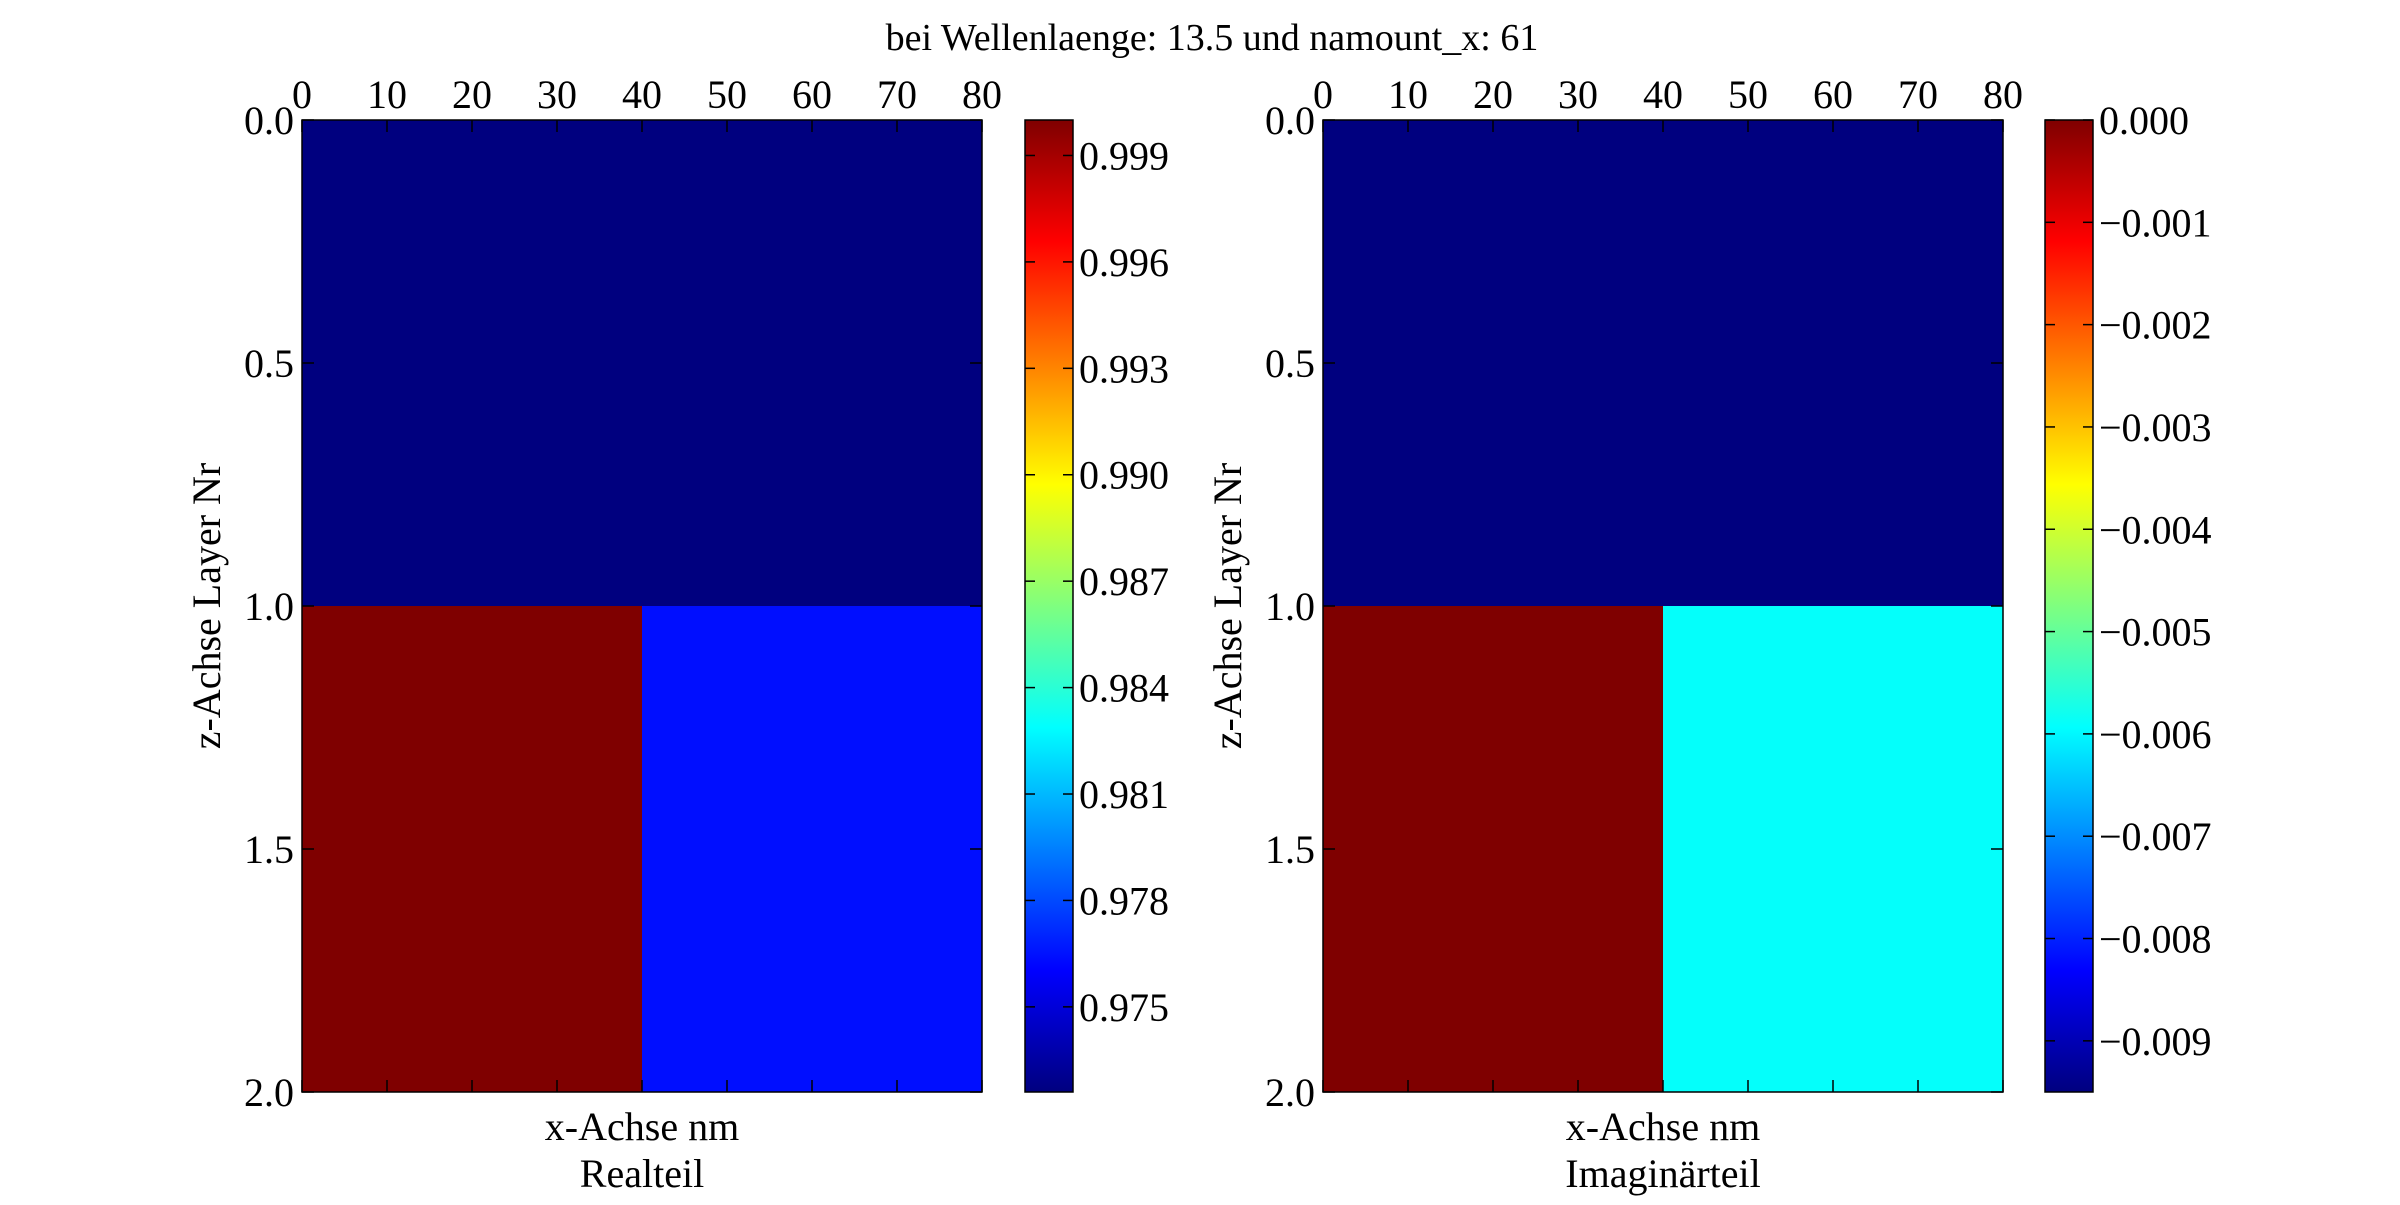  Describe the element at coordinates (2155, 734) in the screenshot. I see `colorbar-tick-label: −0.006` at that location.